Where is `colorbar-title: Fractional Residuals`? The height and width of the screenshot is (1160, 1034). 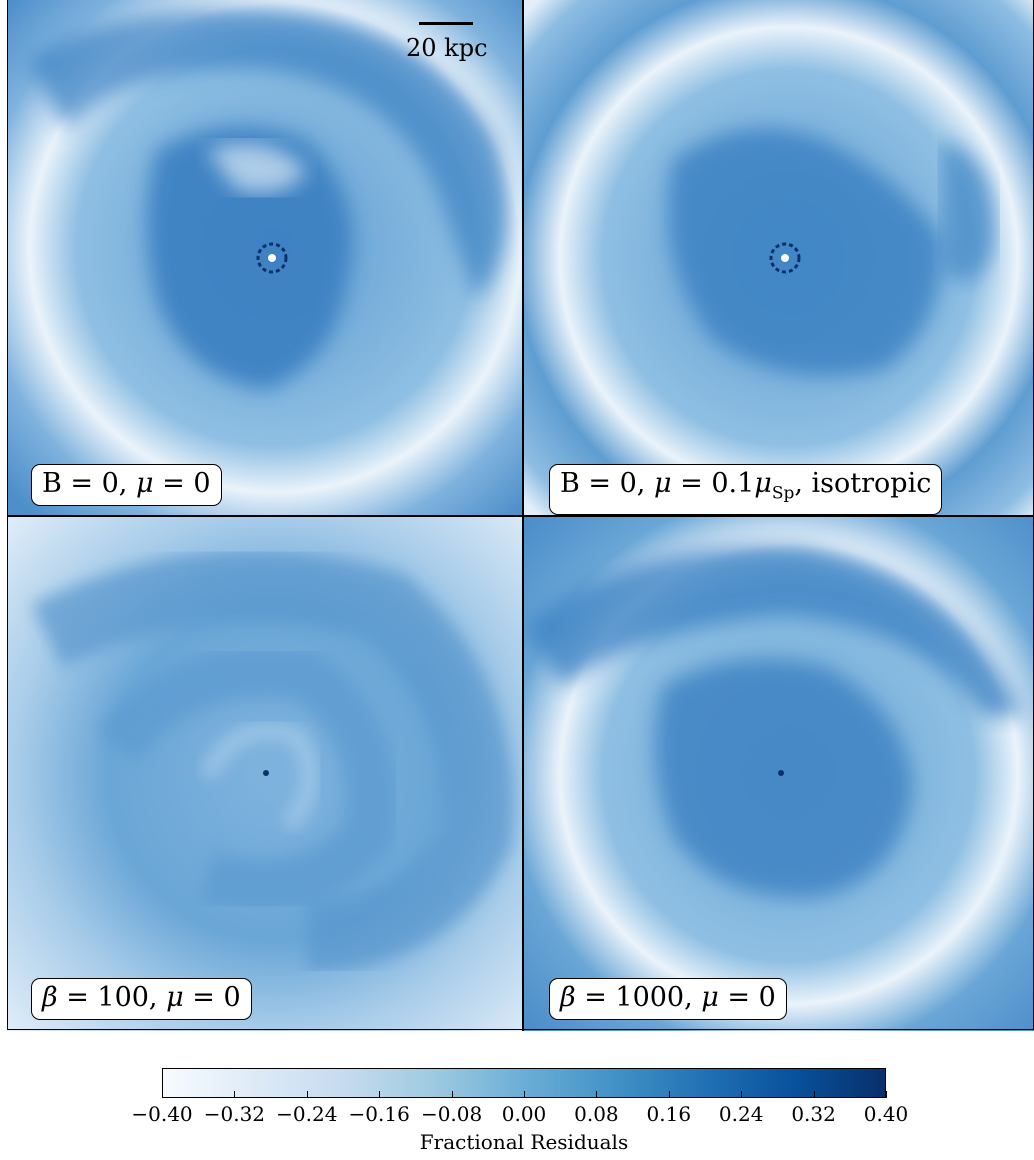
colorbar-title: Fractional Residuals is located at coordinates (524, 1142).